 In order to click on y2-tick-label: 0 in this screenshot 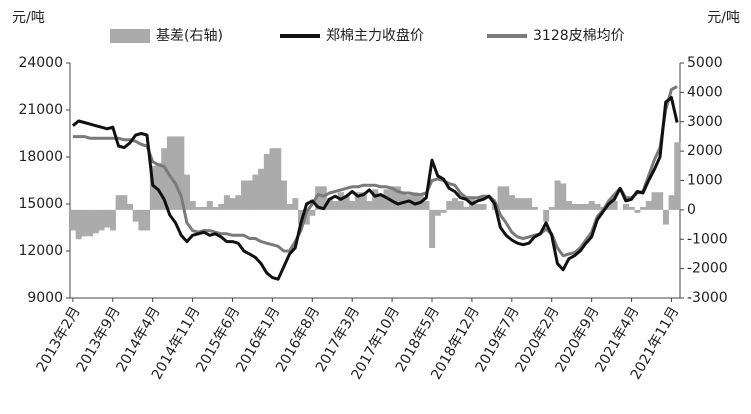, I will do `click(691, 210)`.